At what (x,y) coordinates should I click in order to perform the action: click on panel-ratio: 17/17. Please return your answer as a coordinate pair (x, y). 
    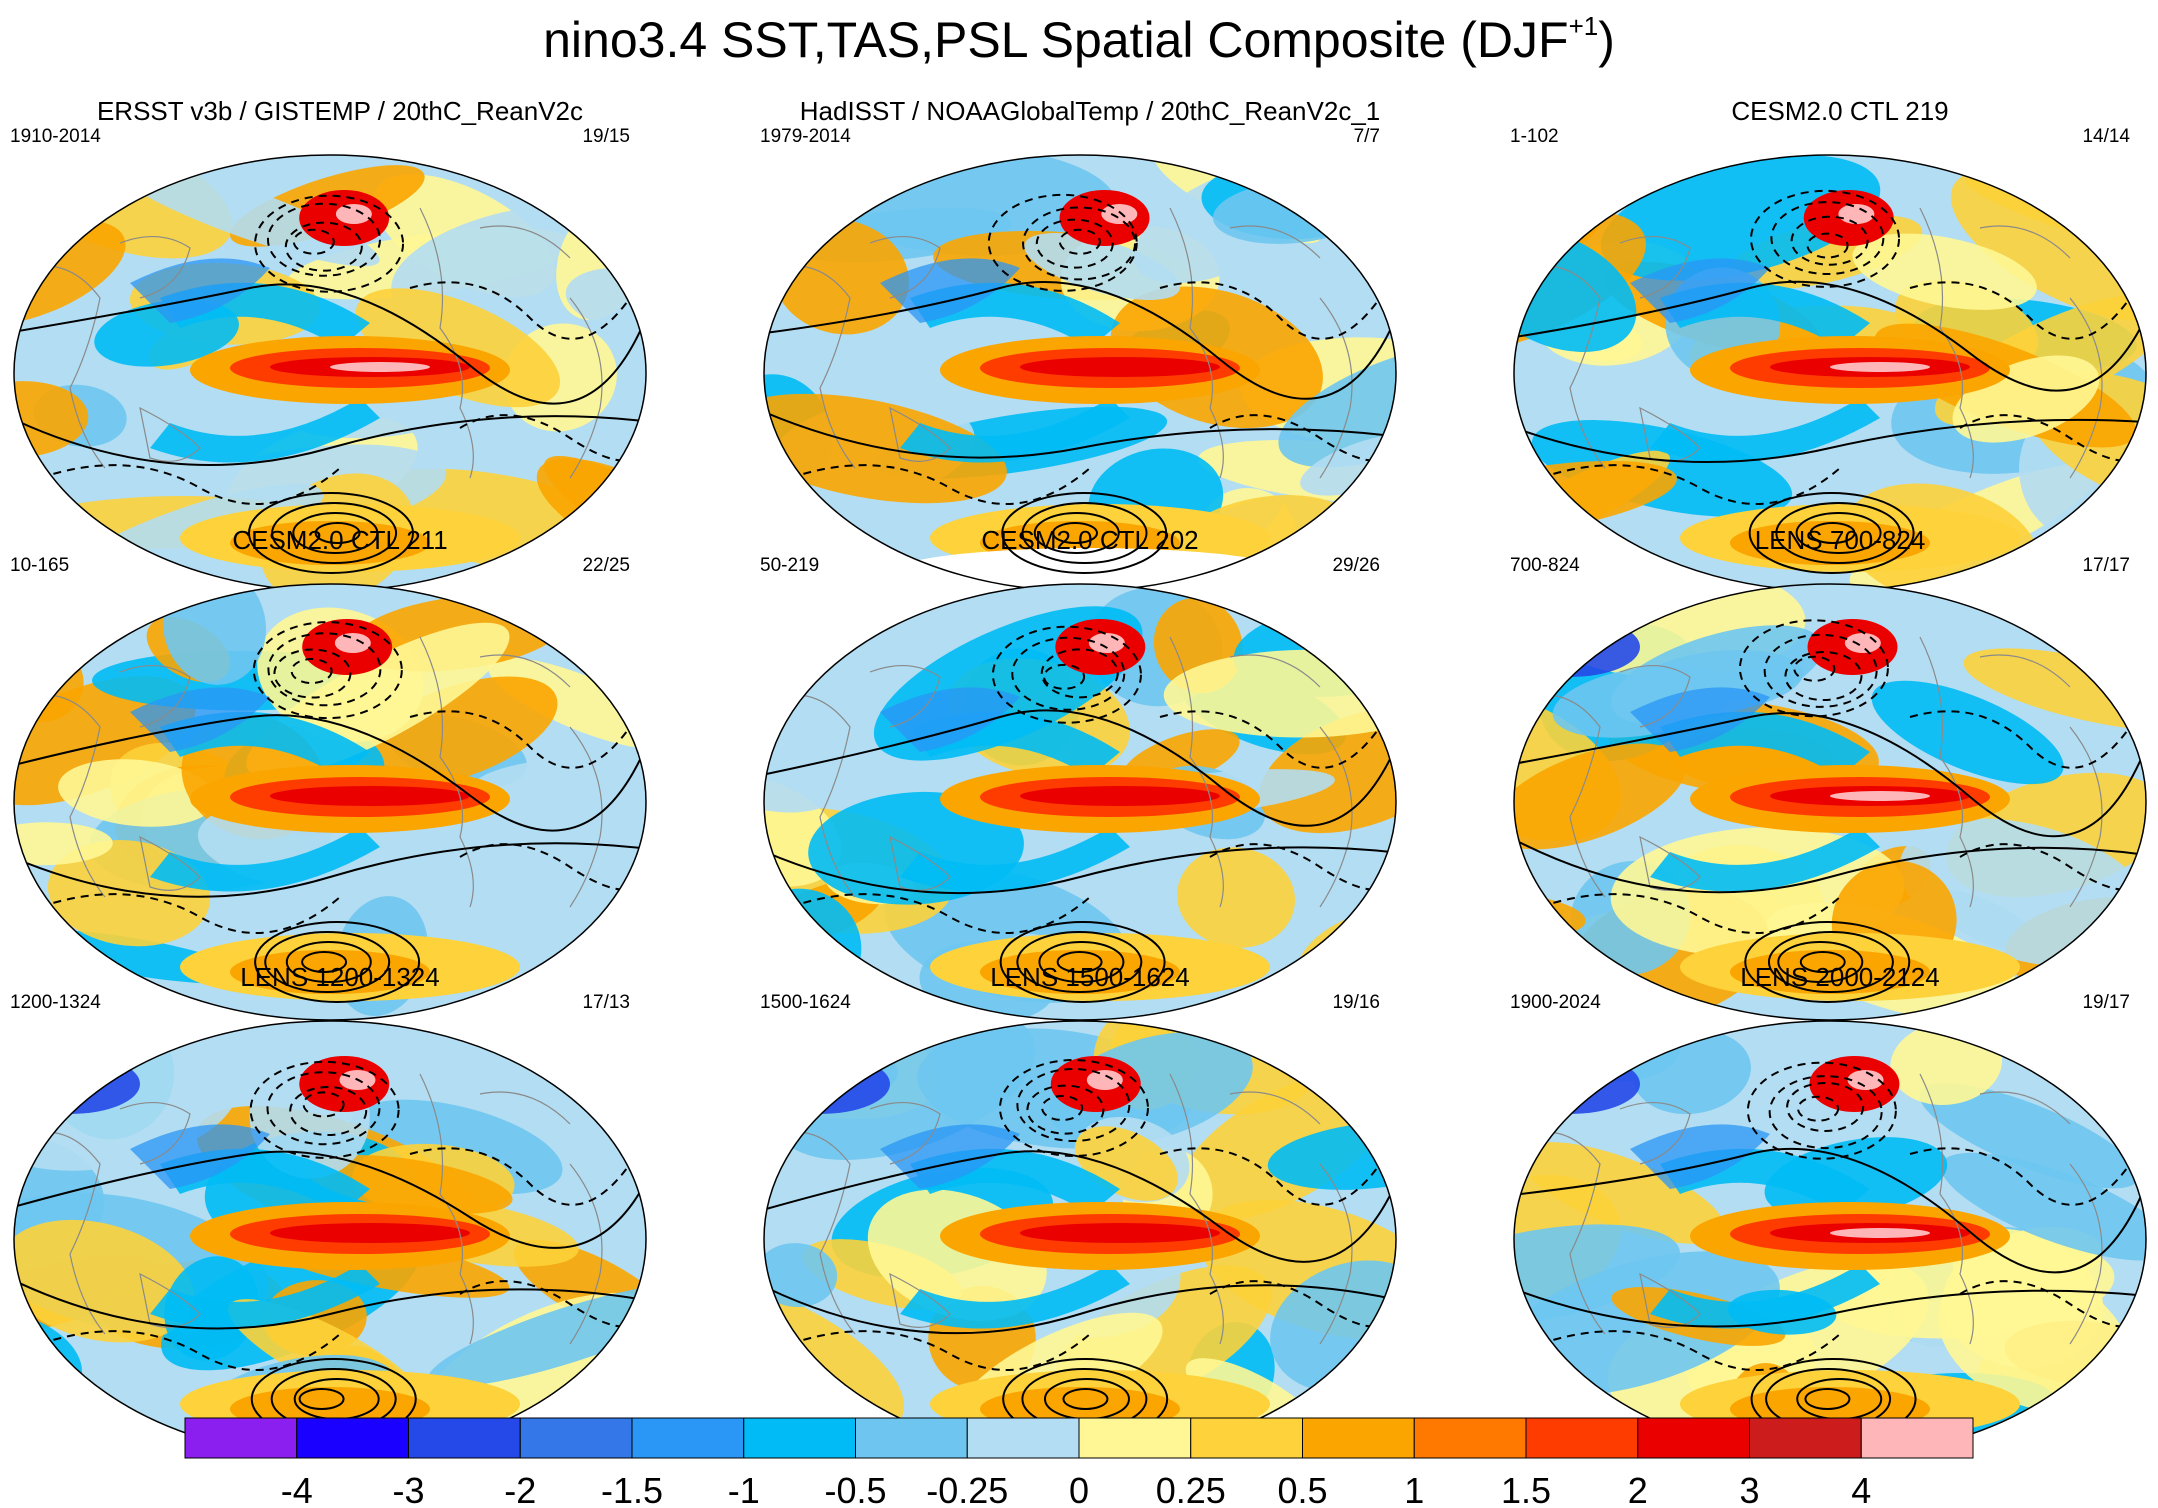
    Looking at the image, I should click on (2106, 565).